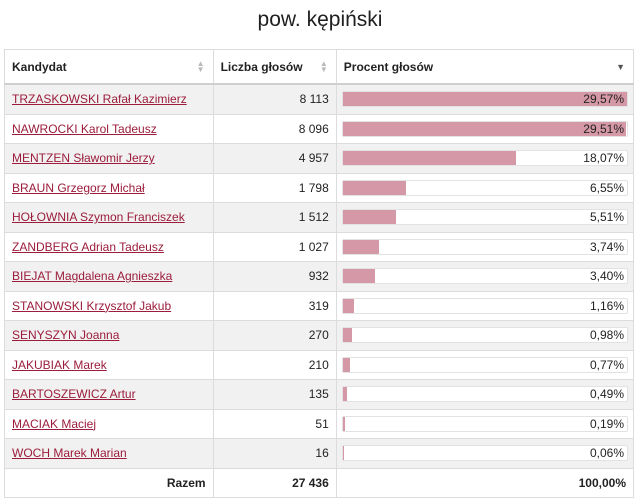 The width and height of the screenshot is (640, 499). What do you see at coordinates (109, 423) in the screenshot?
I see `candidate-cell: MACIAK Maciej` at bounding box center [109, 423].